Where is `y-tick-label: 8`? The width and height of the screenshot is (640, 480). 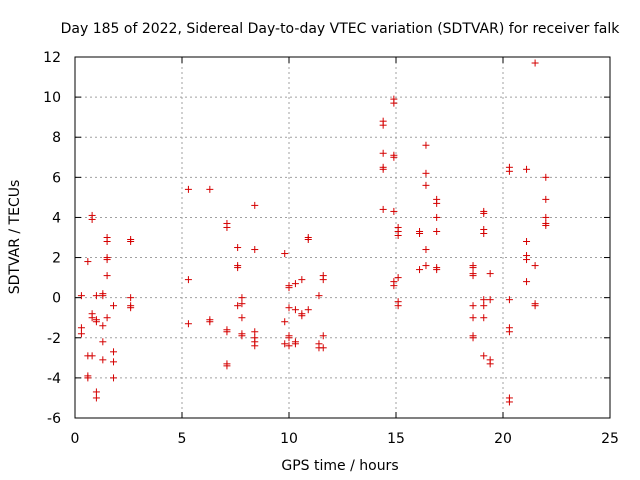
y-tick-label: 8 is located at coordinates (56, 138).